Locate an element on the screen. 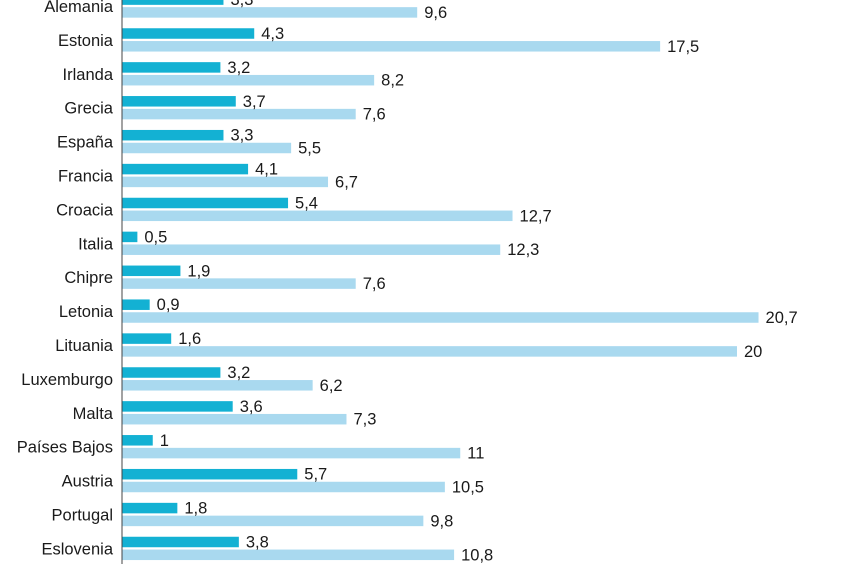 This screenshot has height=564, width=847. data-label: 6,2 is located at coordinates (331, 386).